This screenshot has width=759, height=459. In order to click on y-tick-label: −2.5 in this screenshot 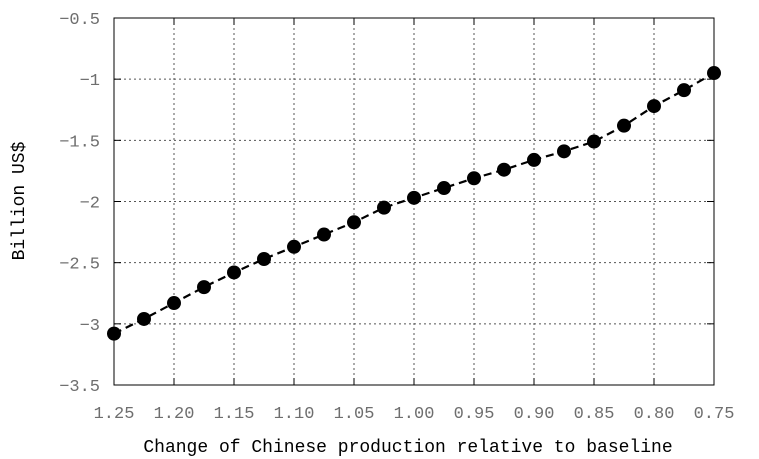, I will do `click(79, 265)`.